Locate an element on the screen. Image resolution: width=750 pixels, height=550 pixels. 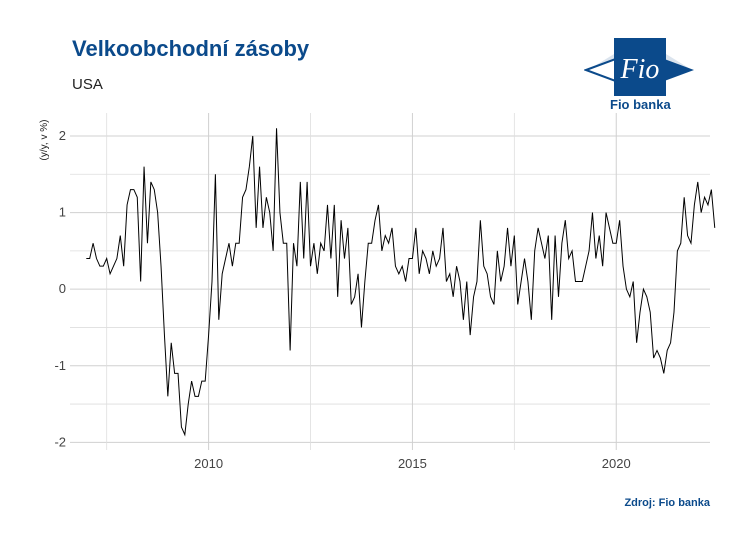
x-tick-labels: 2010 2015 2020 is located at coordinates (412, 463).